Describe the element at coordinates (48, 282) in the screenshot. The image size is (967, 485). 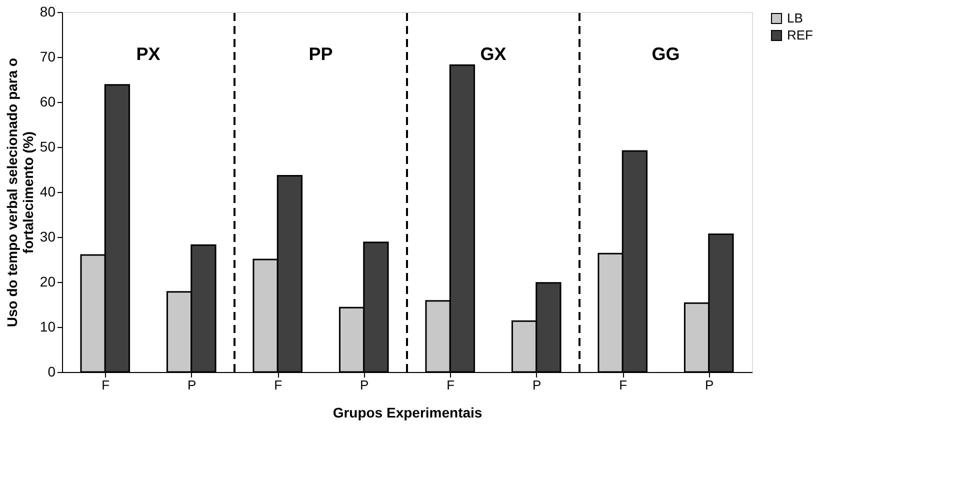
I see `y-tick-label: 20` at that location.